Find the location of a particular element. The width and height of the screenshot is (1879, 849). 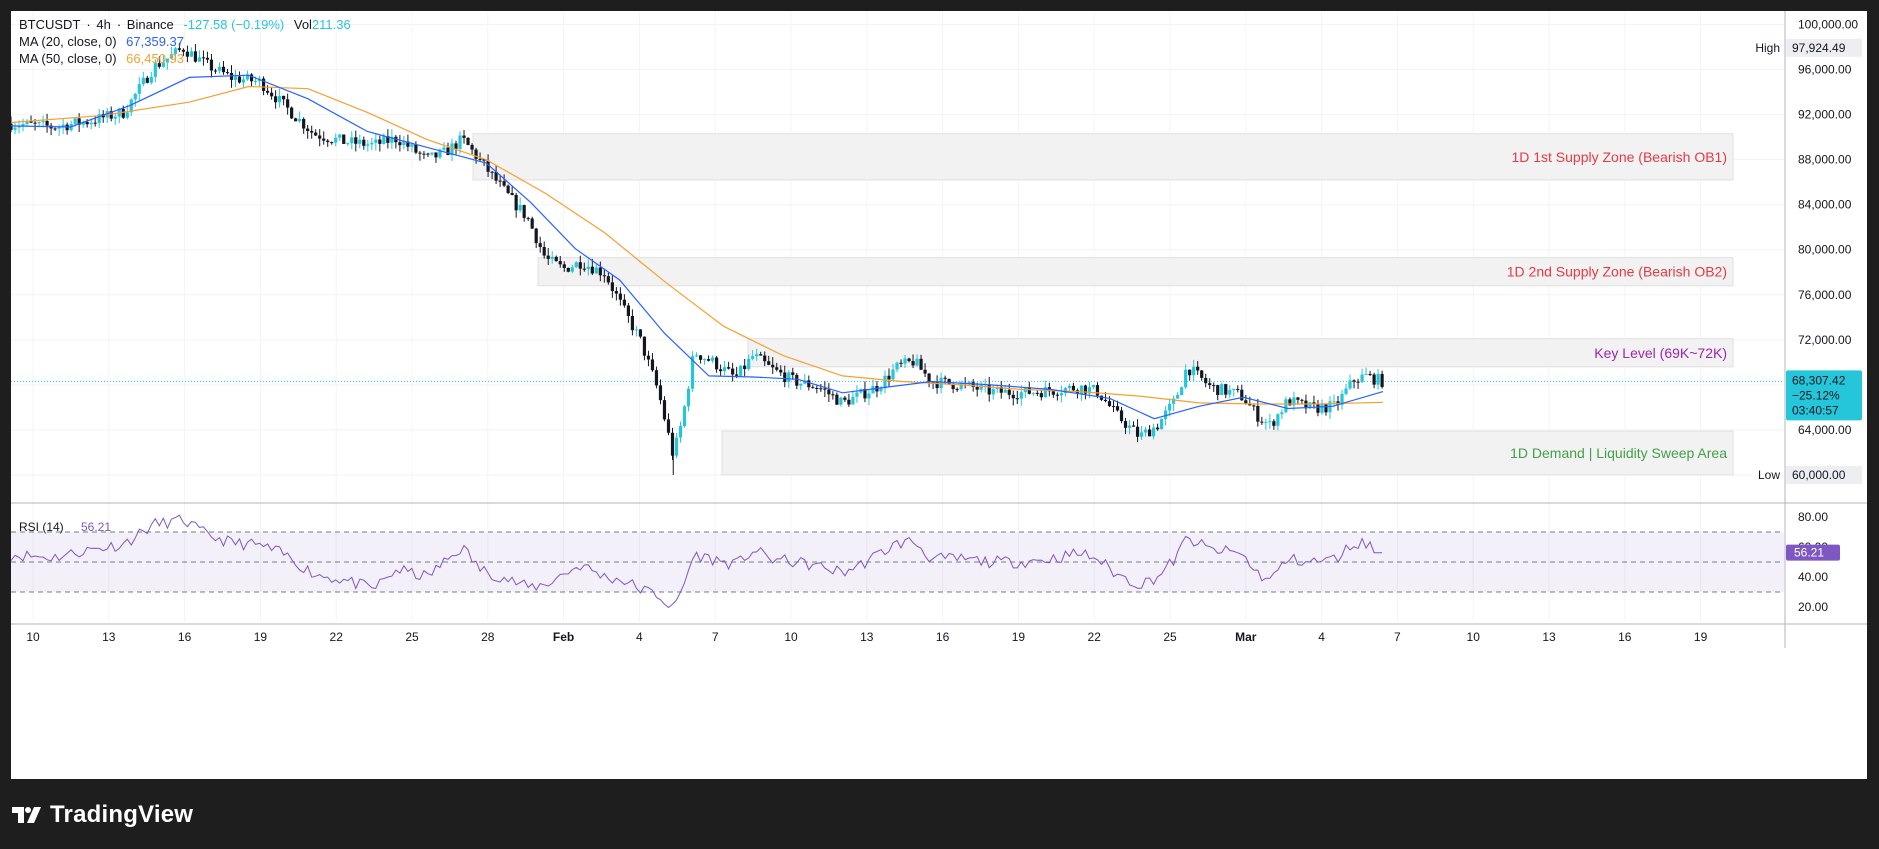

x-tick-label: 19 is located at coordinates (1701, 637).